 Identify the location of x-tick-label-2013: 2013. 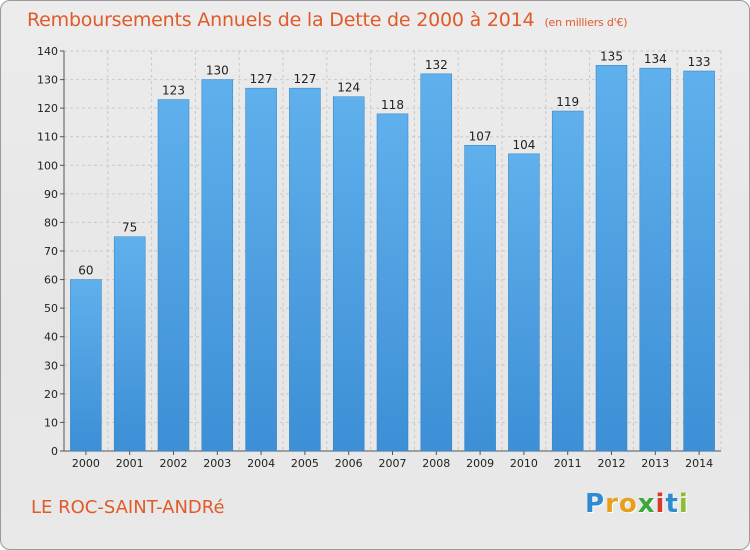
(655, 463).